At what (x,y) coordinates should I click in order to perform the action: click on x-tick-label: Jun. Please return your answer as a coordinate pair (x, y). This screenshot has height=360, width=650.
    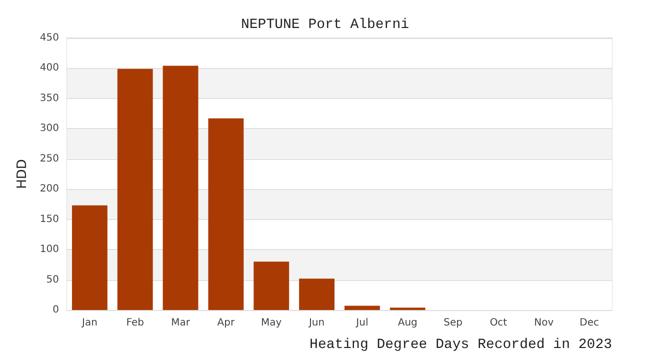
    Looking at the image, I should click on (316, 323).